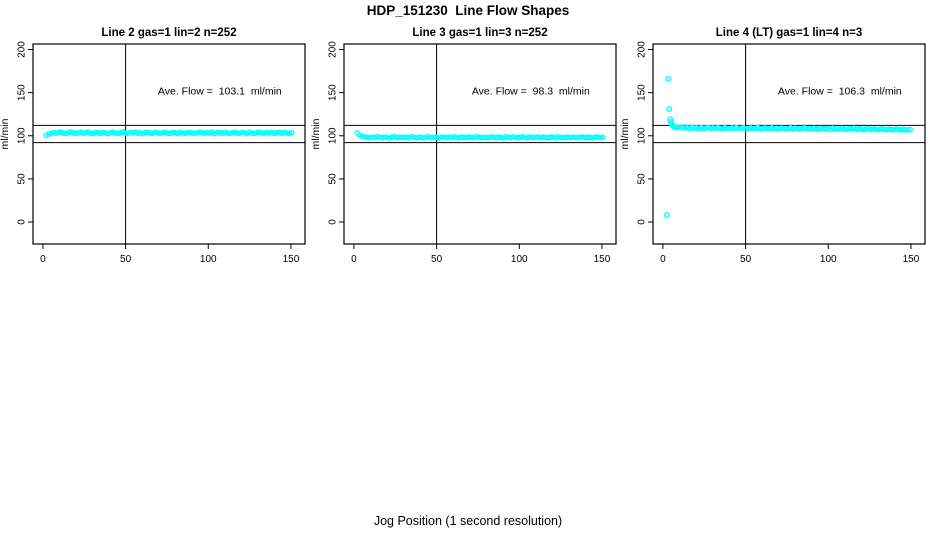 The image size is (936, 540). I want to click on transient-point, so click(676, 127).